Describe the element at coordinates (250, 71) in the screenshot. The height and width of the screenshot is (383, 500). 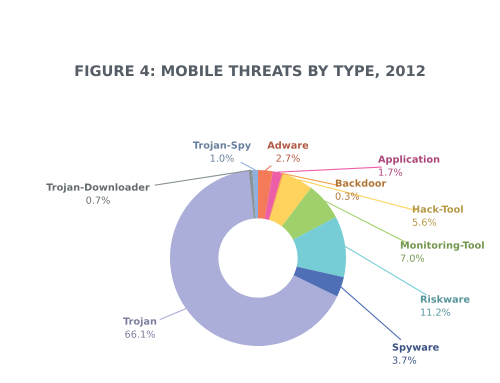
I see `chart-title: FIGURE 4: MOBILE THREATS BY TYPE, 2012` at that location.